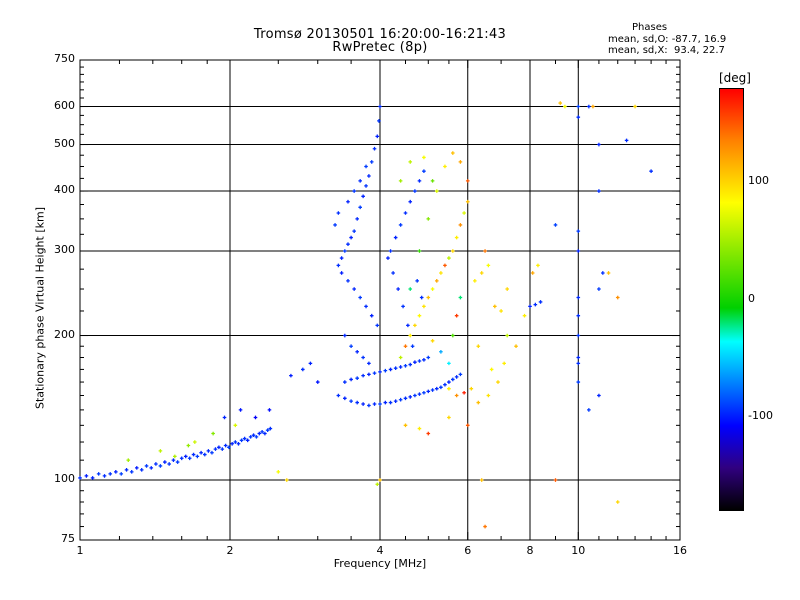 This screenshot has width=800, height=600. I want to click on y-tick-label: 200, so click(64, 334).